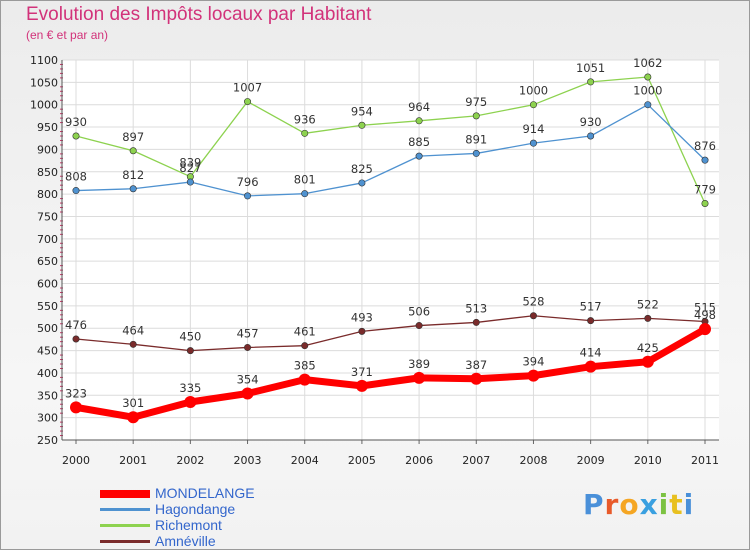  I want to click on data-label: 461, so click(305, 332).